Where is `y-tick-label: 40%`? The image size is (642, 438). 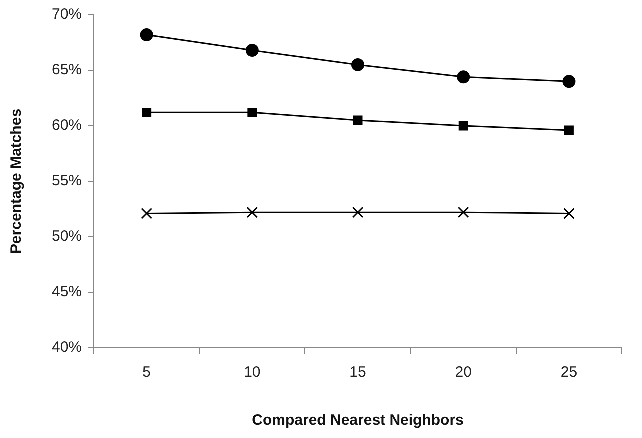 y-tick-label: 40% is located at coordinates (67, 347).